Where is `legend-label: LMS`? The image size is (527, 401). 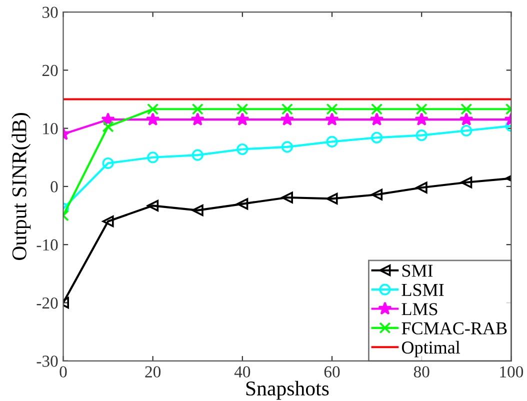
legend-label: LMS is located at coordinates (420, 309).